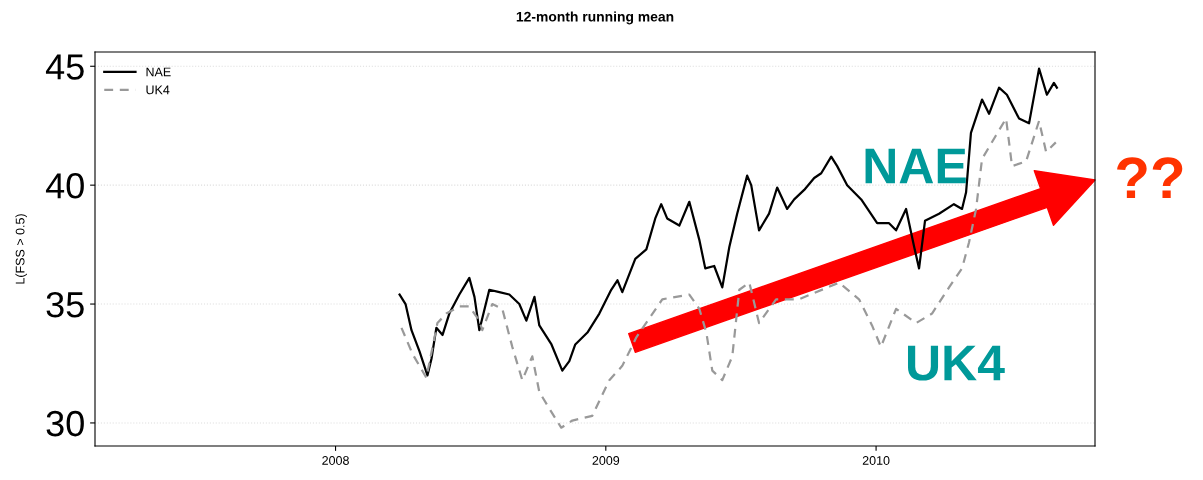 Image resolution: width=1203 pixels, height=480 pixels. I want to click on chart-title: 12-month running mean, so click(595, 18).